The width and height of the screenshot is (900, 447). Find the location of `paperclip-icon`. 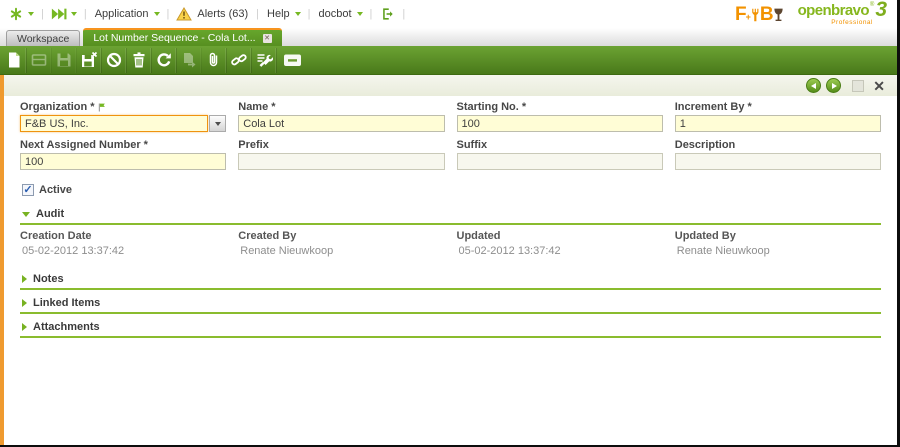

paperclip-icon is located at coordinates (213, 59).